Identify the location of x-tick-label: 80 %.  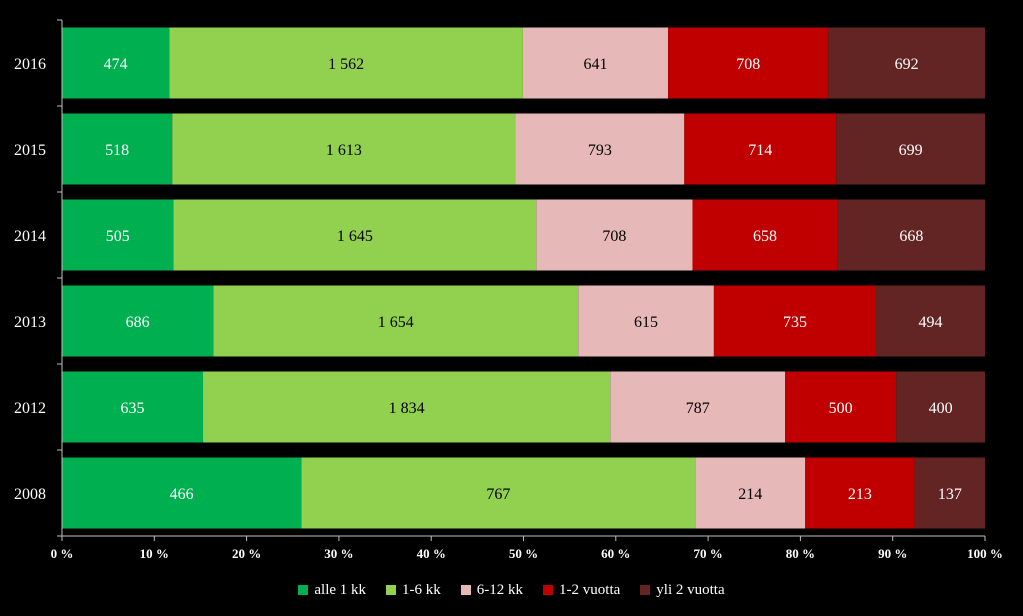
(800, 553).